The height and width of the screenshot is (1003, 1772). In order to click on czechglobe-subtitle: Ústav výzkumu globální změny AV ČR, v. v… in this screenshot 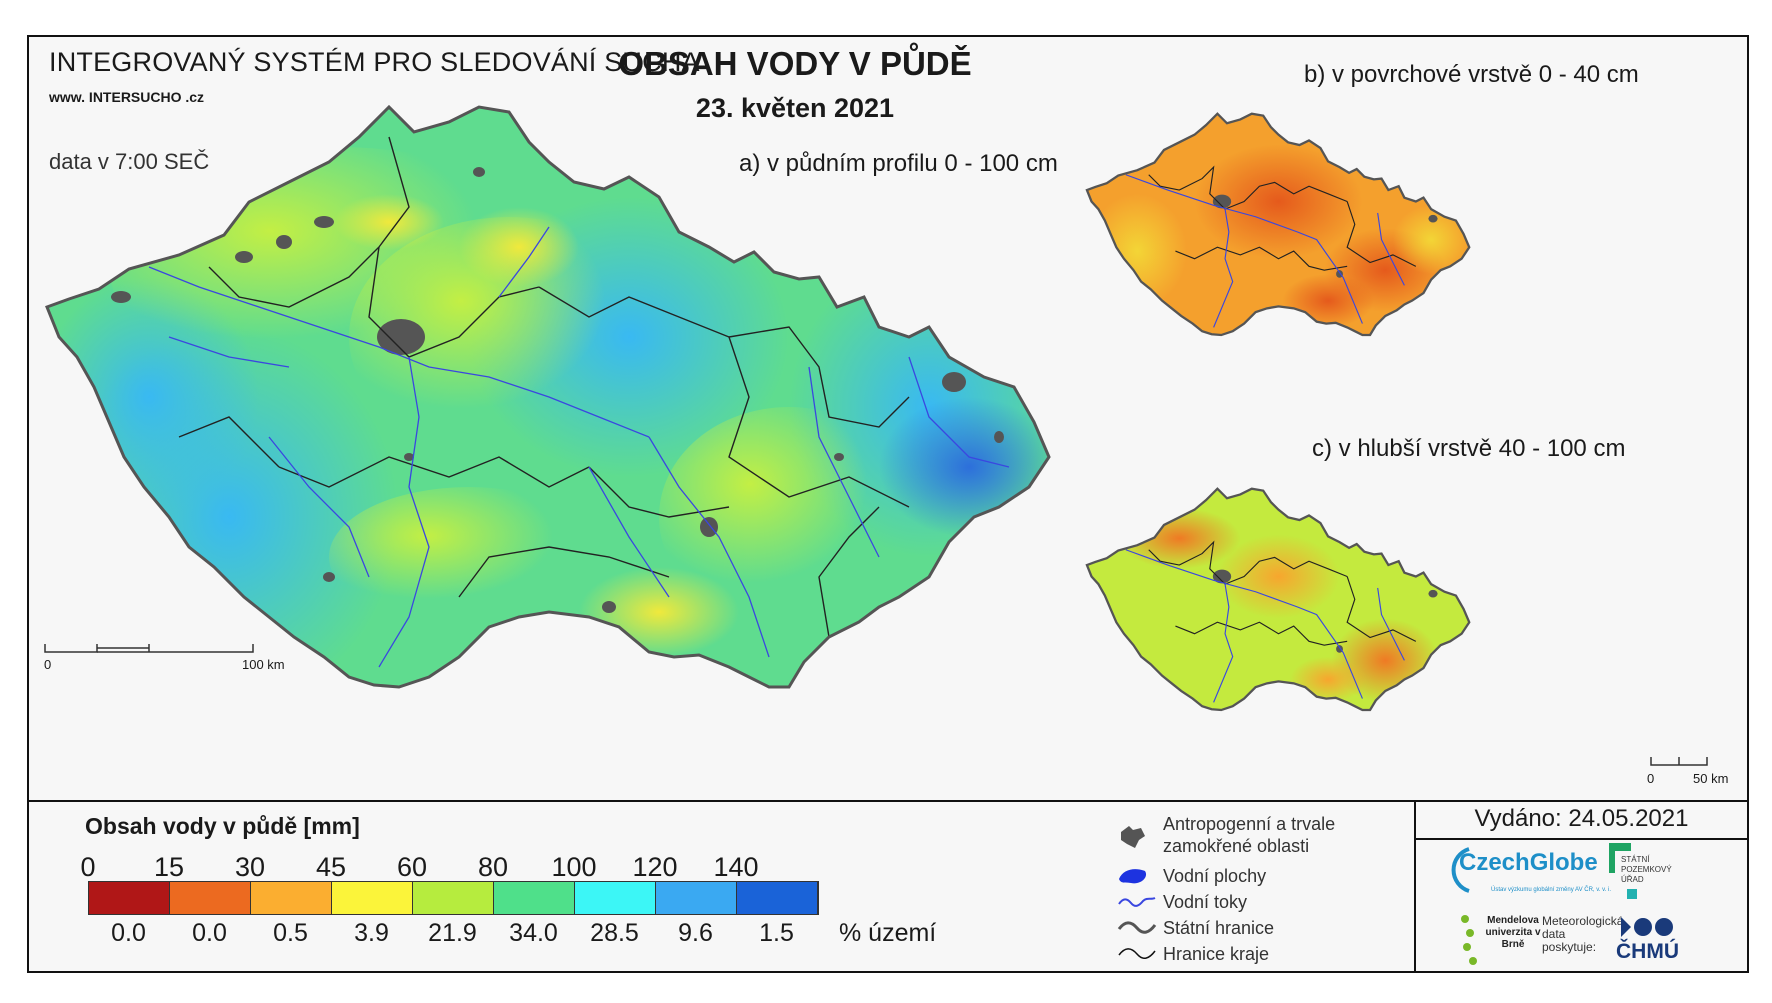, I will do `click(1551, 890)`.